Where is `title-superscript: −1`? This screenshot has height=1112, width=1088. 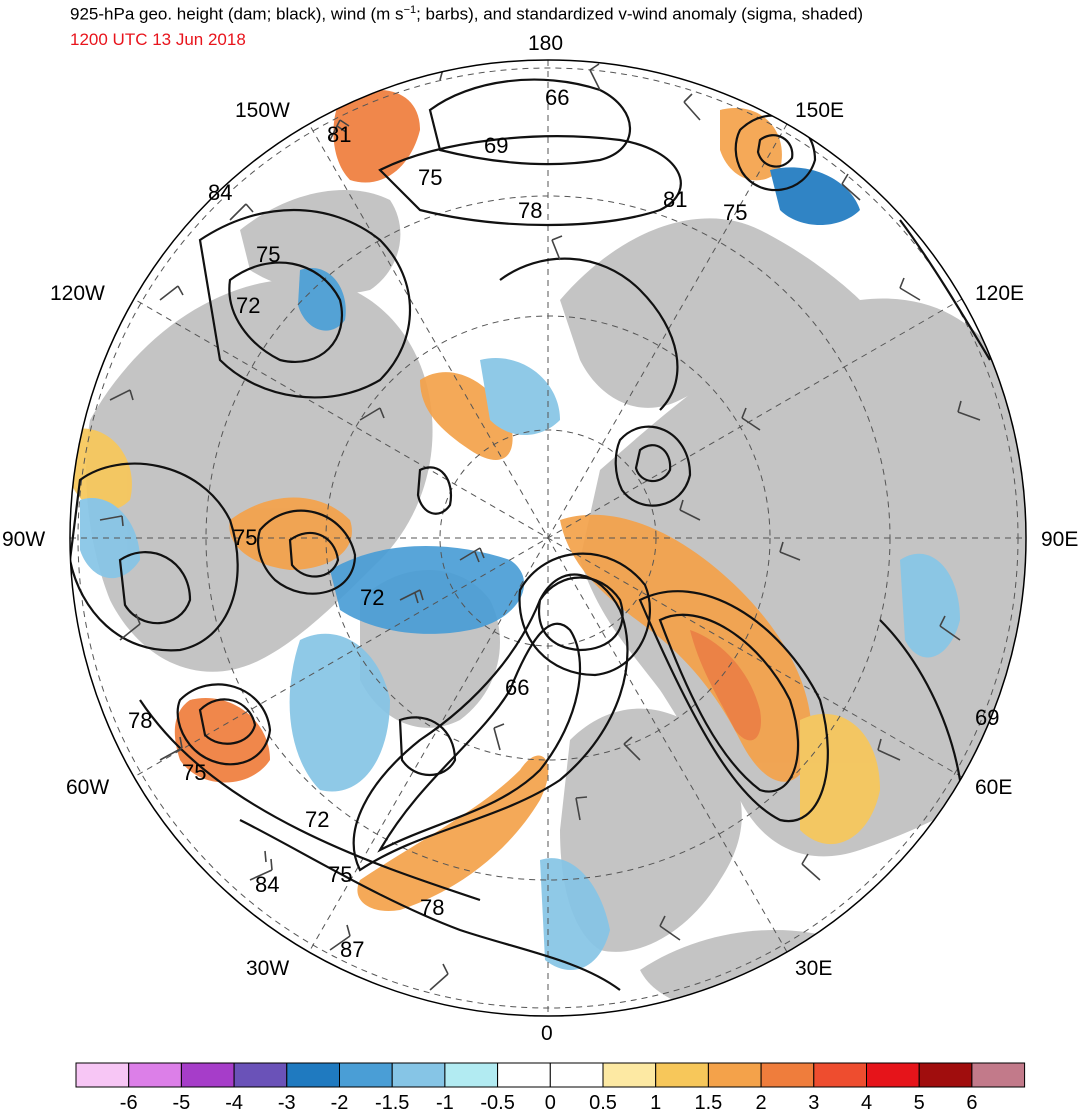 title-superscript: −1 is located at coordinates (410, 10).